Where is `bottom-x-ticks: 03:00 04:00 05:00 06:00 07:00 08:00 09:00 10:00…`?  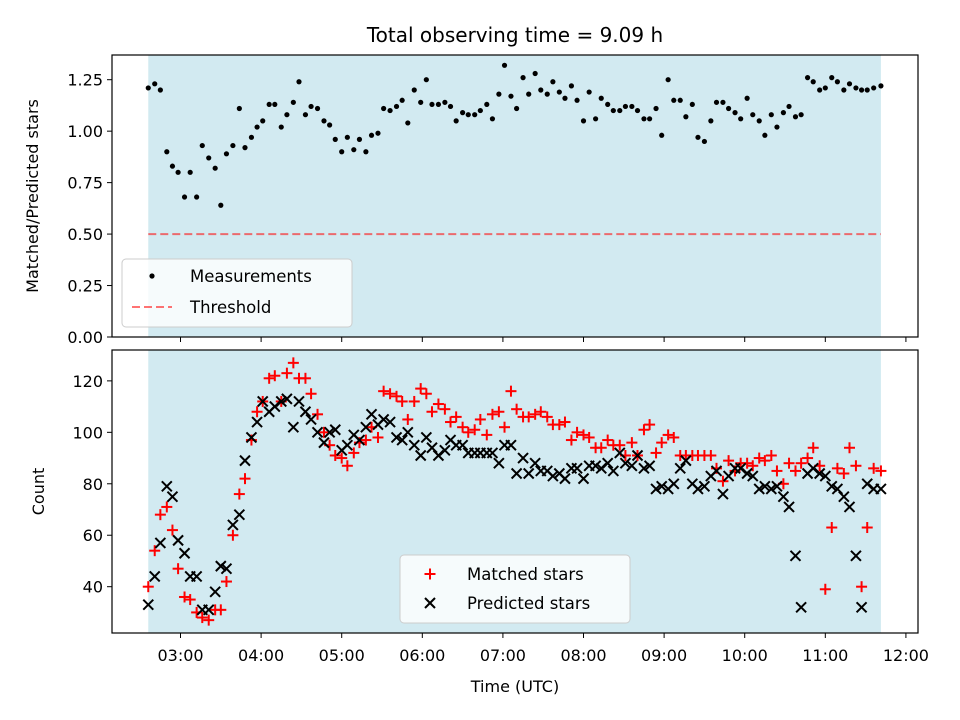
bottom-x-ticks: 03:00 04:00 05:00 06:00 07:00 08:00 09:00 10:00… is located at coordinates (543, 649).